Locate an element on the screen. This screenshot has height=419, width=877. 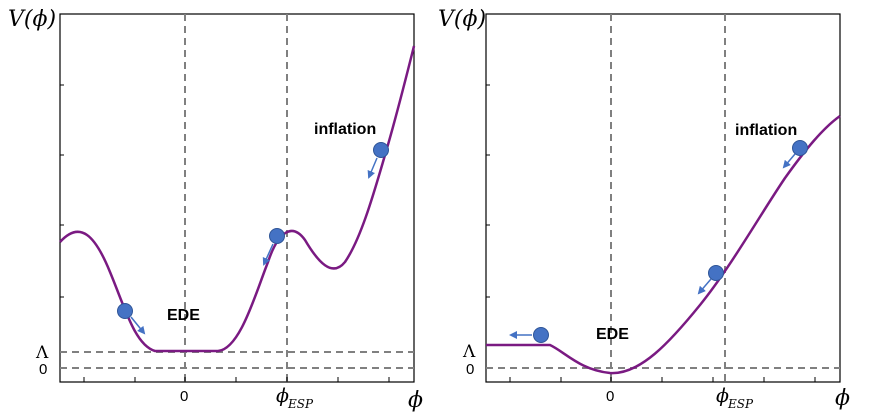
left-ede-ball is located at coordinates (125, 311).